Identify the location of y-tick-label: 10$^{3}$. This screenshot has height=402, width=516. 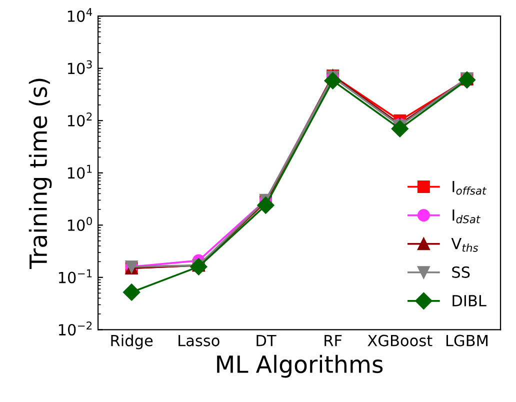
(80, 67).